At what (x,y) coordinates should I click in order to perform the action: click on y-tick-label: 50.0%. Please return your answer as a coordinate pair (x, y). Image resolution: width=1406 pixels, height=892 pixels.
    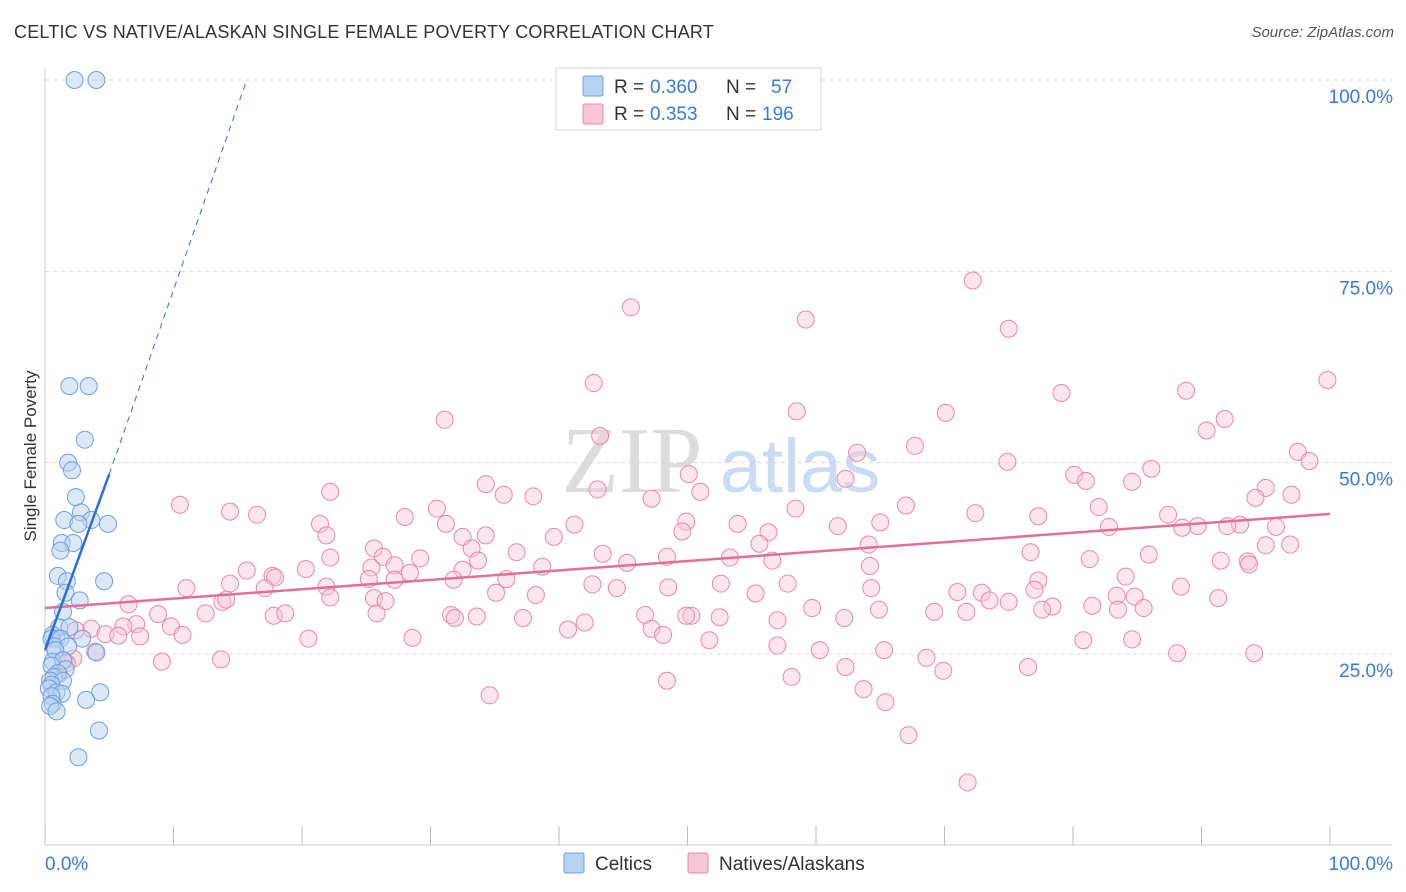
    Looking at the image, I should click on (1366, 480).